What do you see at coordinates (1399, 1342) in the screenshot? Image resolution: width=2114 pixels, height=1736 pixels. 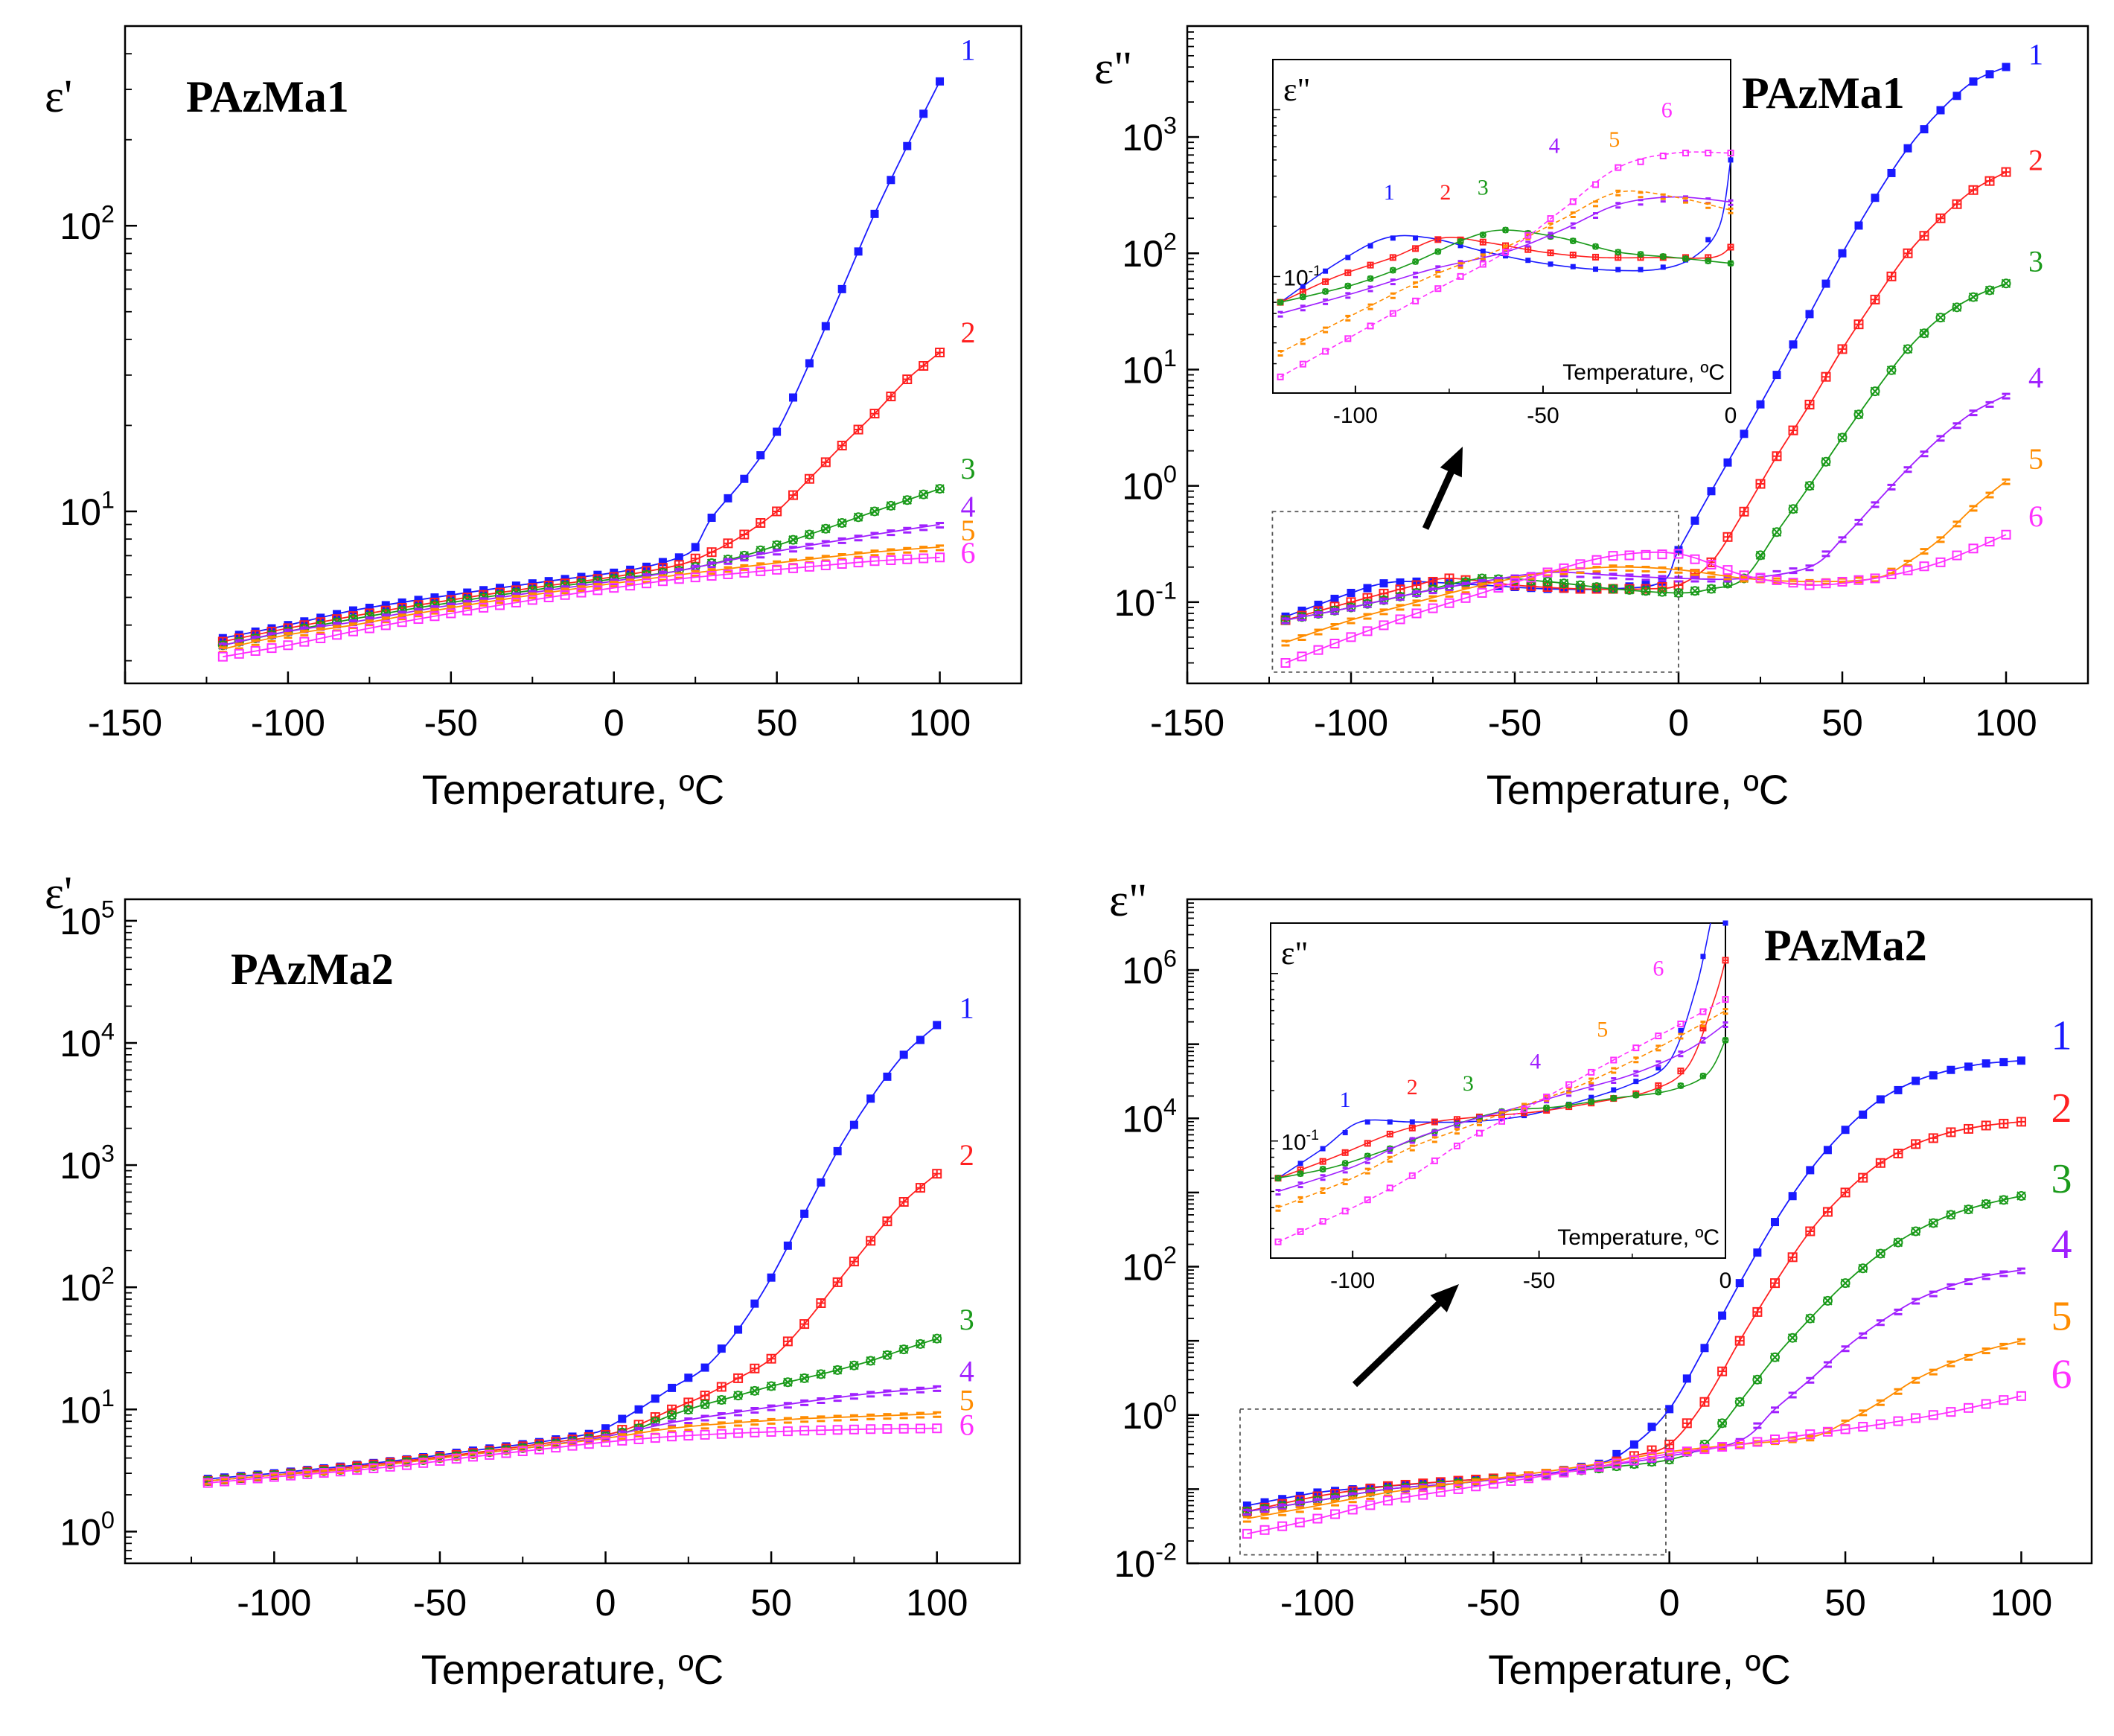 I see `zoom-arrow` at bounding box center [1399, 1342].